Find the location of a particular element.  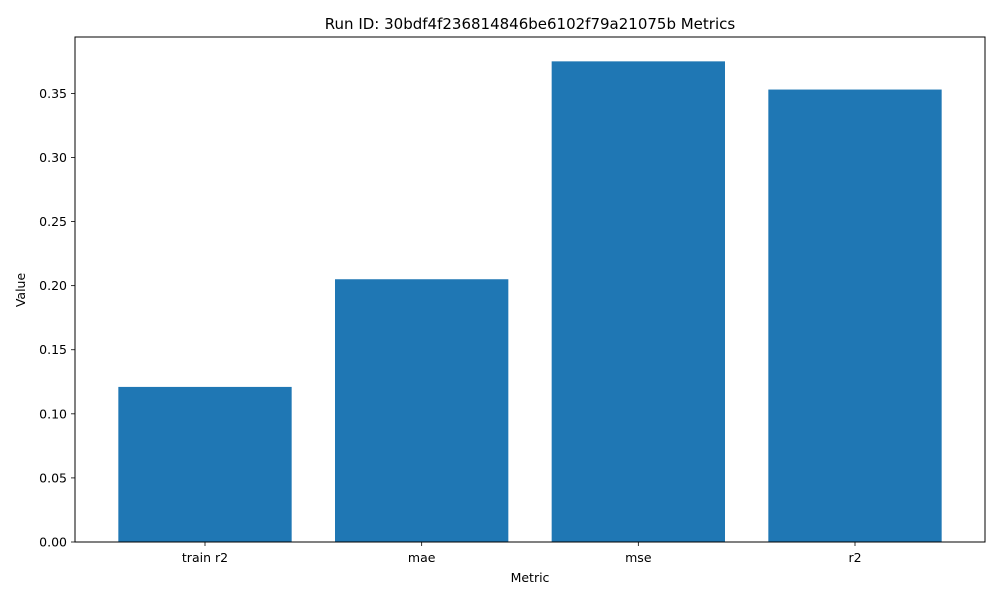

y-tick-label: 0.20 is located at coordinates (53, 285).